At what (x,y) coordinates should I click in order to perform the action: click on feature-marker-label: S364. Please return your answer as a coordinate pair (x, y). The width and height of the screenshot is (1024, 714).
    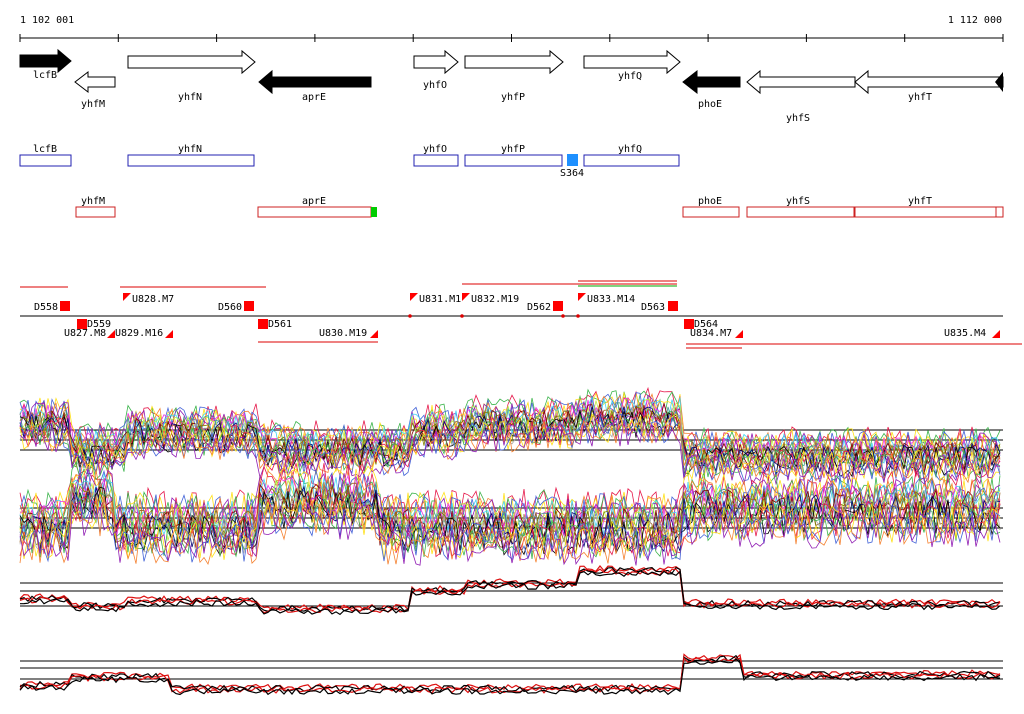
    Looking at the image, I should click on (572, 173).